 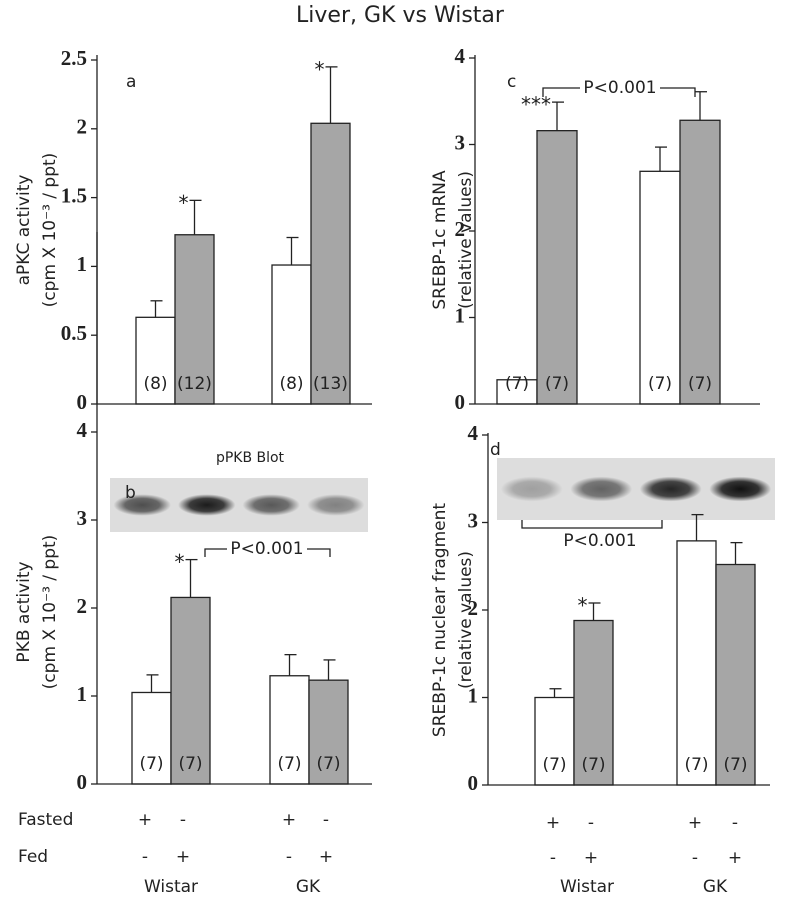 What do you see at coordinates (74, 58) in the screenshot?
I see `y-tick-label: 2.5` at bounding box center [74, 58].